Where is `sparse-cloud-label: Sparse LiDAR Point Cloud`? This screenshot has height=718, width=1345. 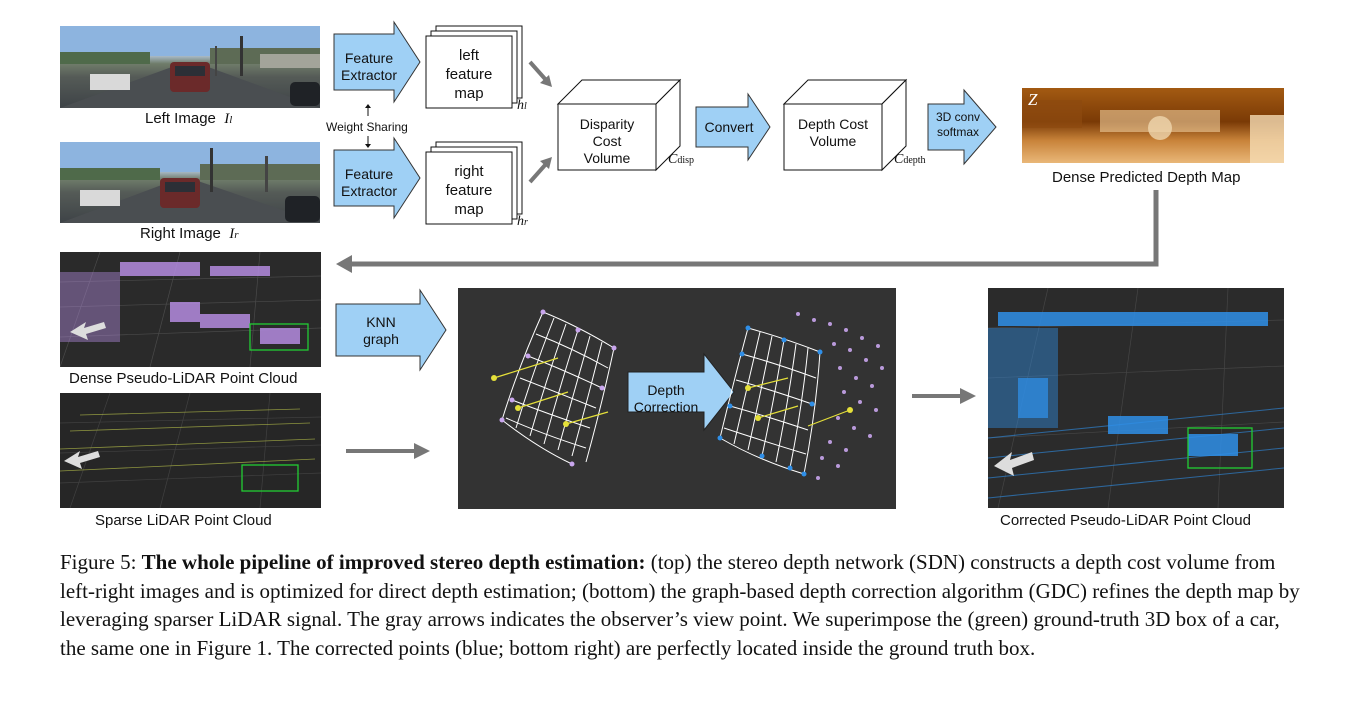 sparse-cloud-label: Sparse LiDAR Point Cloud is located at coordinates (183, 520).